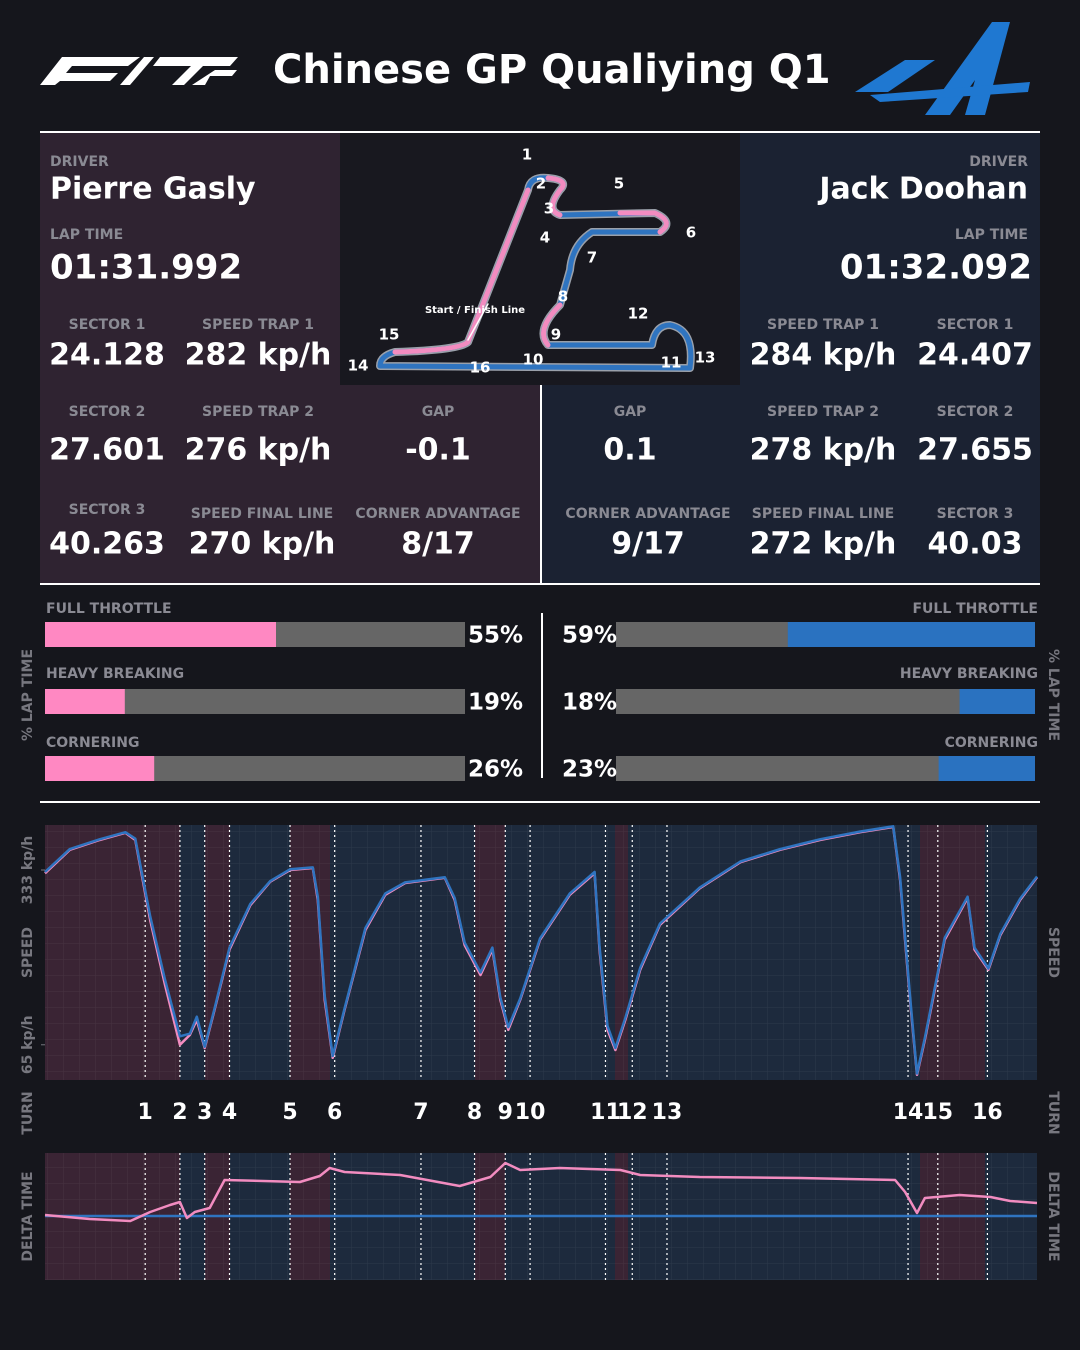  I want to click on y-tick-label: 333 kp/h, so click(28, 870).